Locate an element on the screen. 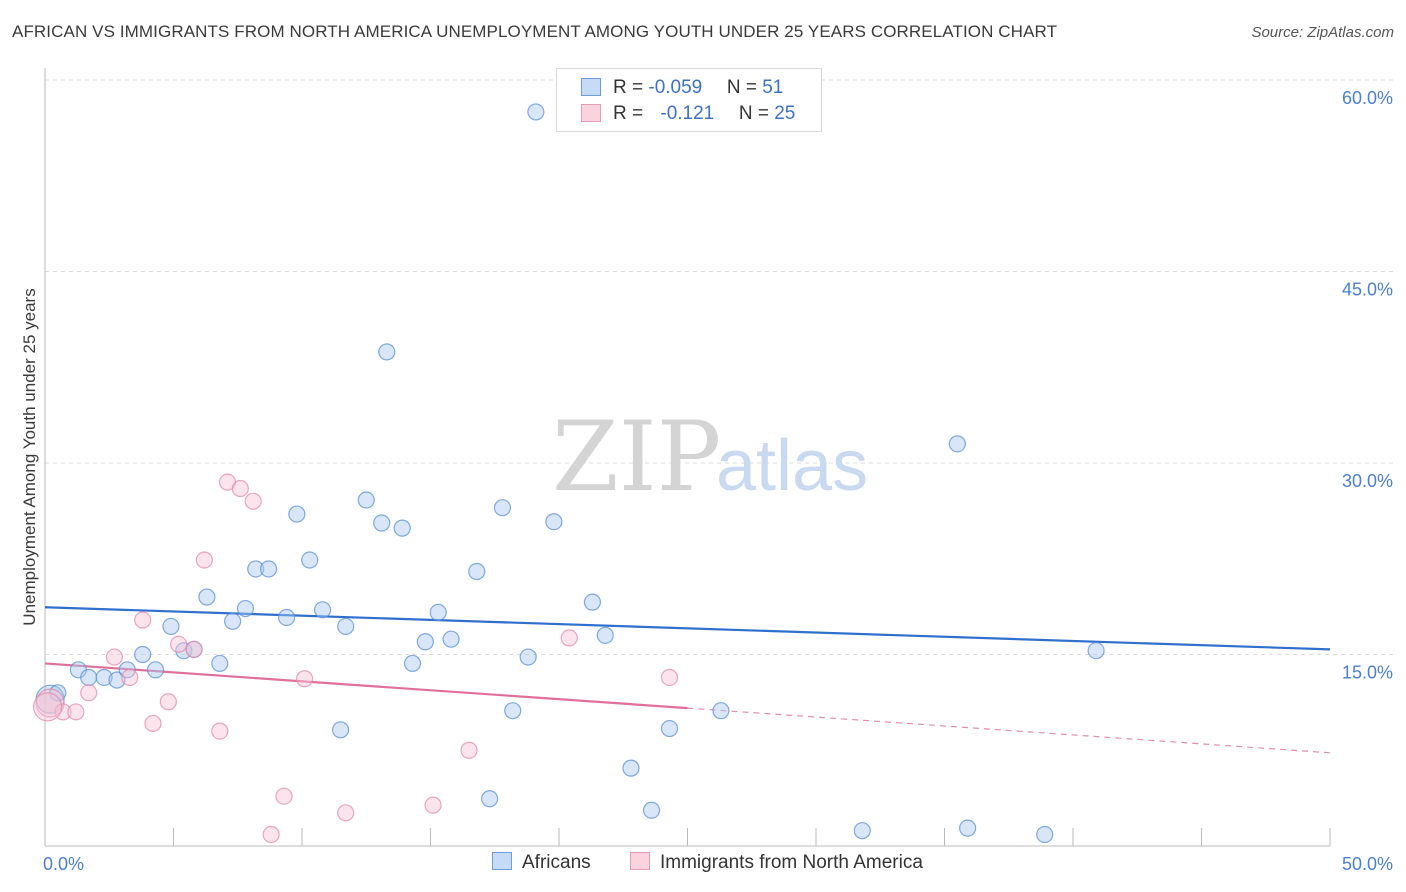  bottom-legend-immigrants: Immigrants from North America is located at coordinates (776, 863).